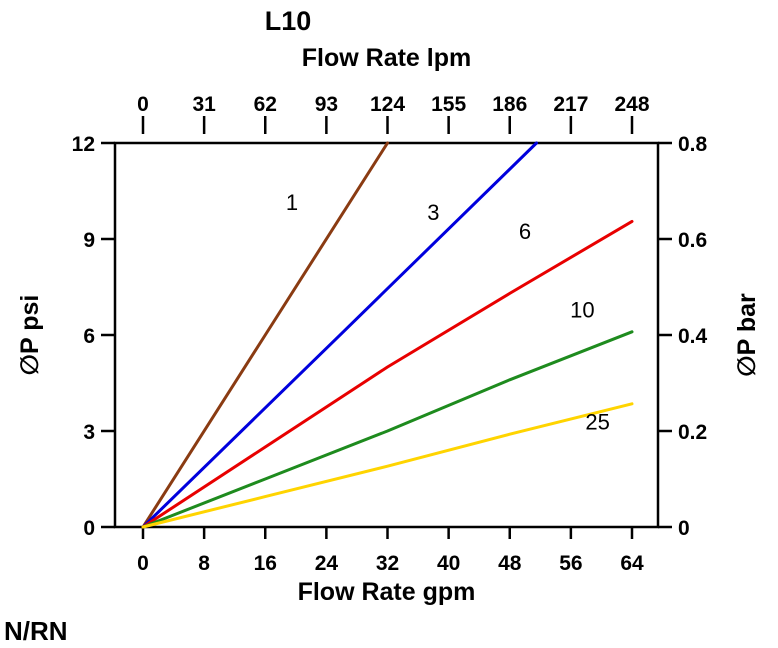 The image size is (778, 648). What do you see at coordinates (693, 144) in the screenshot?
I see `tick-label: 0.8` at bounding box center [693, 144].